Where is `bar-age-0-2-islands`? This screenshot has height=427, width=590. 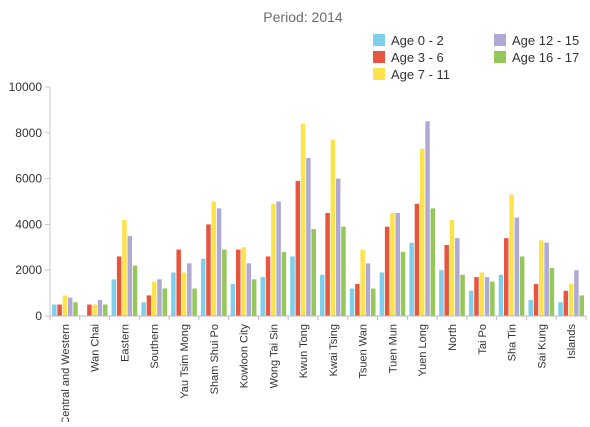 bar-age-0-2-islands is located at coordinates (560, 309).